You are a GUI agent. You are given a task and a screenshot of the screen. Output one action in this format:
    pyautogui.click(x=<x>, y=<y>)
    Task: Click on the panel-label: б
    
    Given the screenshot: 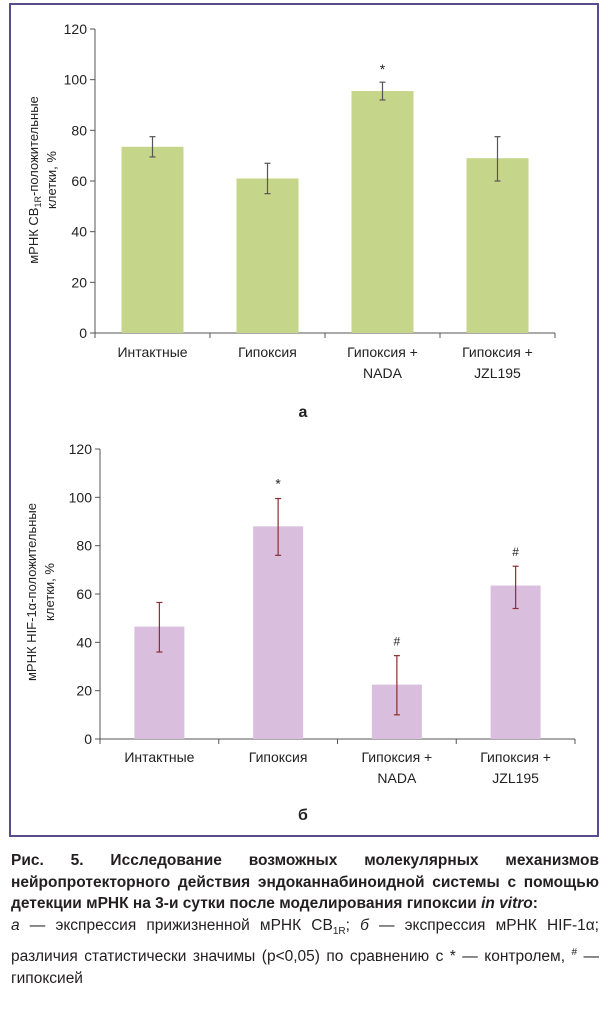 What is the action you would take?
    pyautogui.click(x=303, y=815)
    